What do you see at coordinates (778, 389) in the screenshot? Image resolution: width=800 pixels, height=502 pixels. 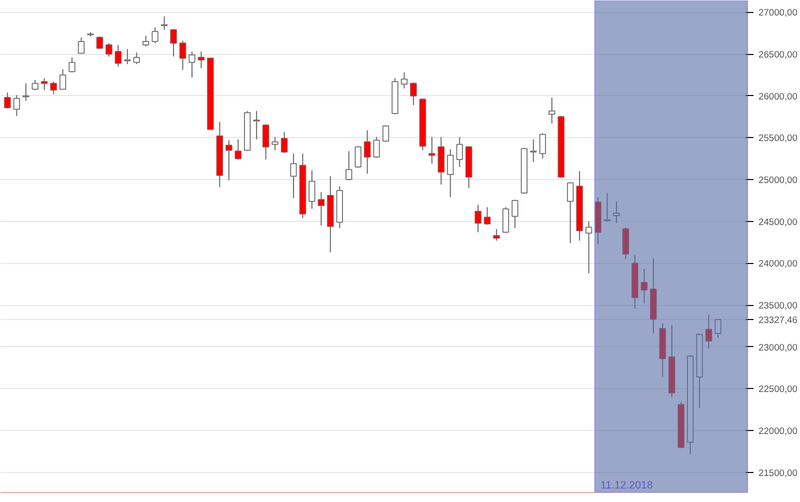 I see `y-tick-label: 22500,00` at bounding box center [778, 389].